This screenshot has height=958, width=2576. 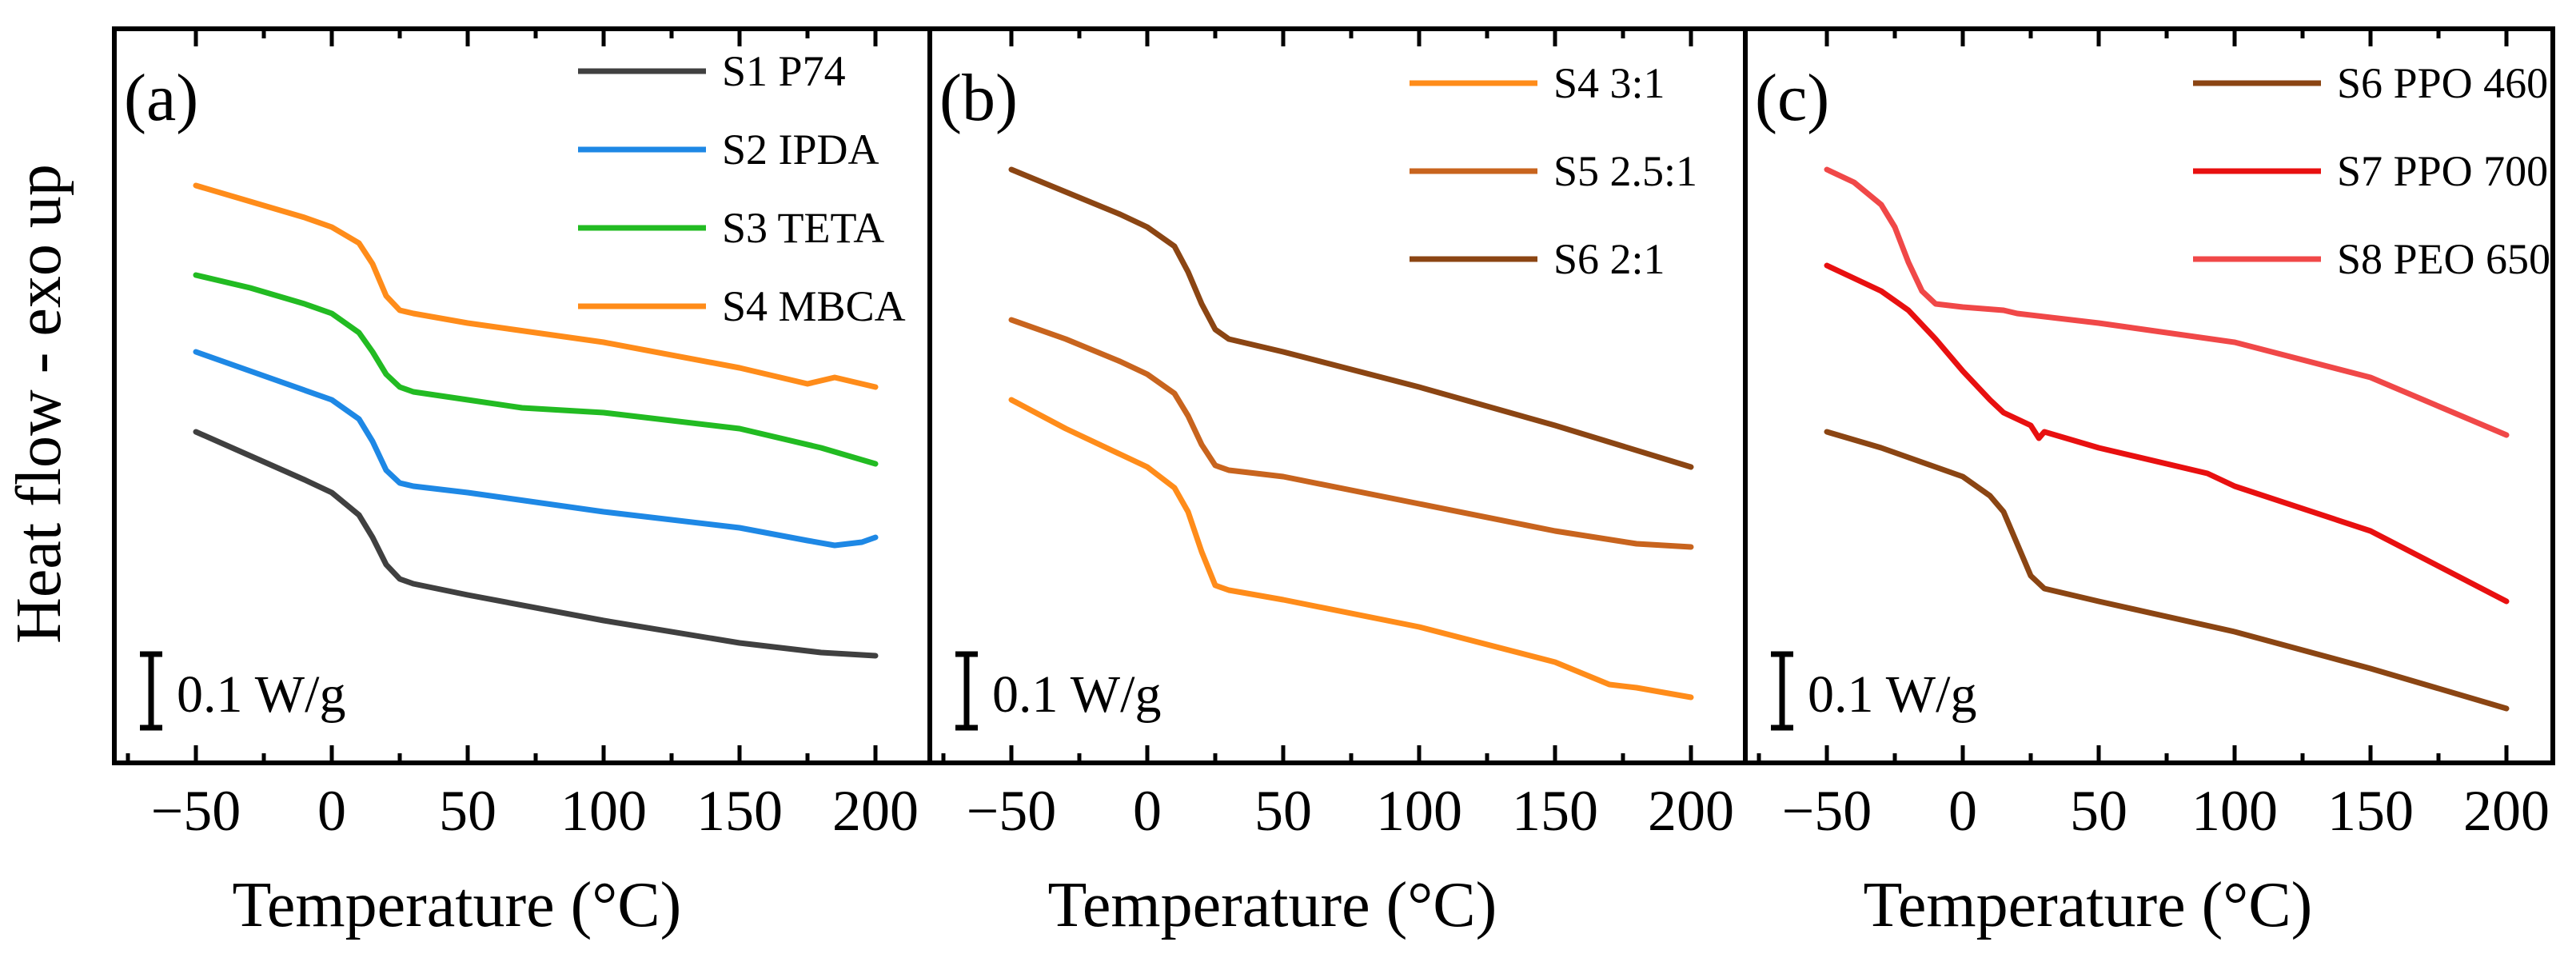 I want to click on y-axis-title: Heat flow - exo up, so click(x=39, y=404).